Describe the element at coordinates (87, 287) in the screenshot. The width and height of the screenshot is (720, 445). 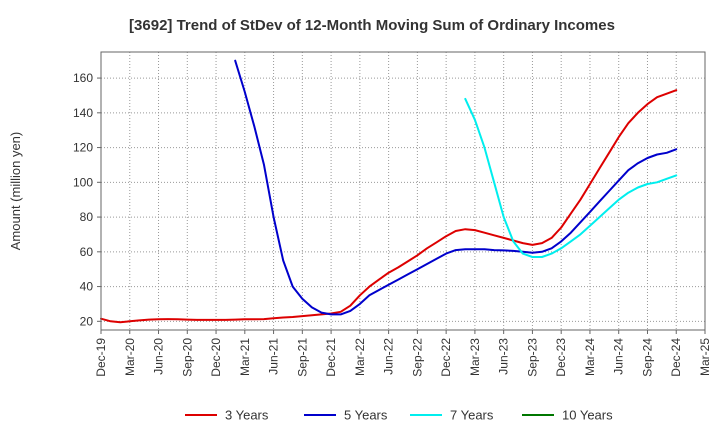
I see `y-tick-label: 40` at that location.